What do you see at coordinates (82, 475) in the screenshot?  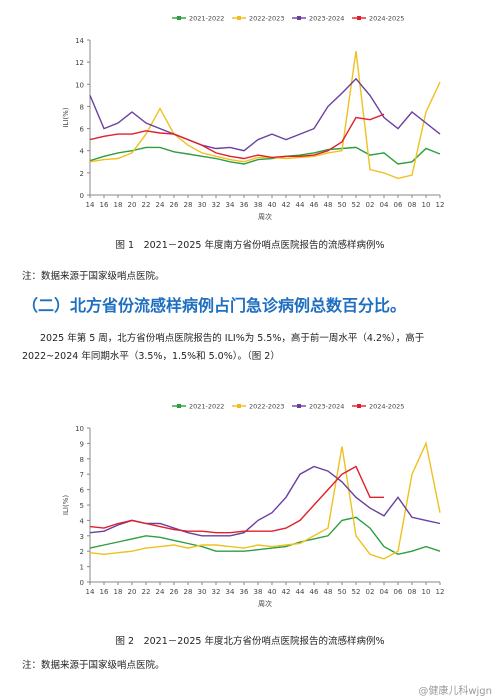 I see `y-tick-label: 7` at bounding box center [82, 475].